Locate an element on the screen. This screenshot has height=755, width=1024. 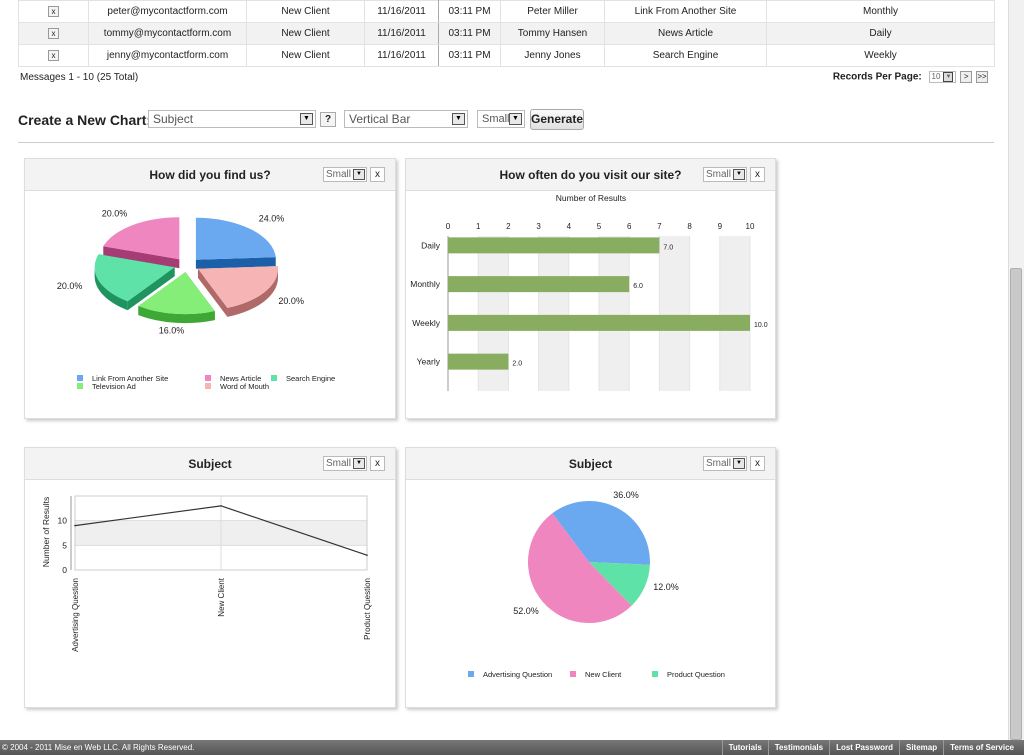
panel-title: Subject is located at coordinates (210, 464).